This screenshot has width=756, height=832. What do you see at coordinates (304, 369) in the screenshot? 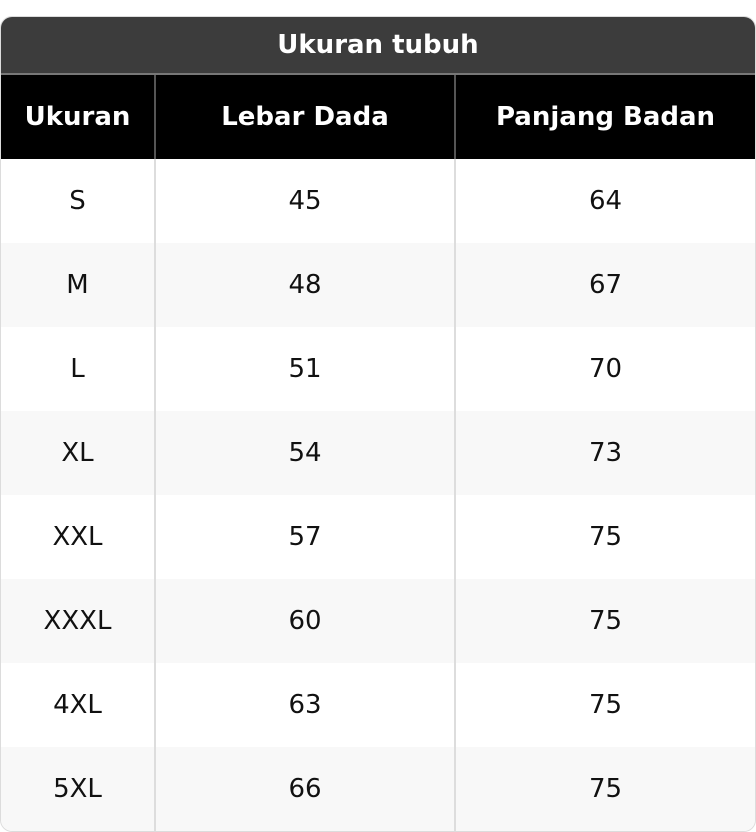
I see `cell-chest-width: 51` at bounding box center [304, 369].